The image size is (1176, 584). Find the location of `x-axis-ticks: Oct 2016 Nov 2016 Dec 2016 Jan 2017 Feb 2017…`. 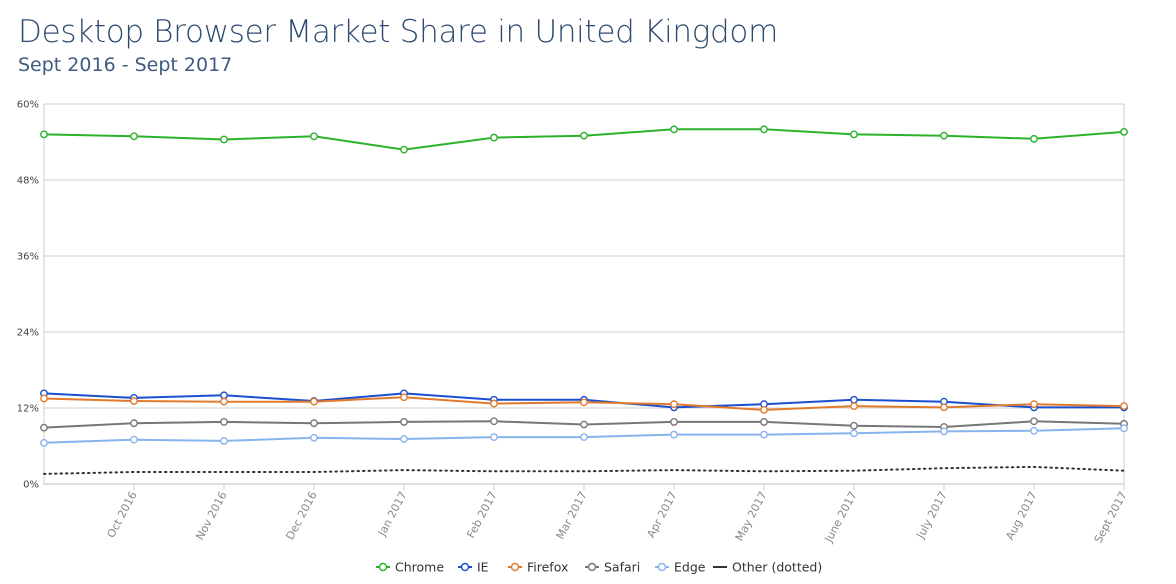

x-axis-ticks: Oct 2016 Nov 2016 Dec 2016 Jan 2017 Feb 2017… is located at coordinates (616, 517).